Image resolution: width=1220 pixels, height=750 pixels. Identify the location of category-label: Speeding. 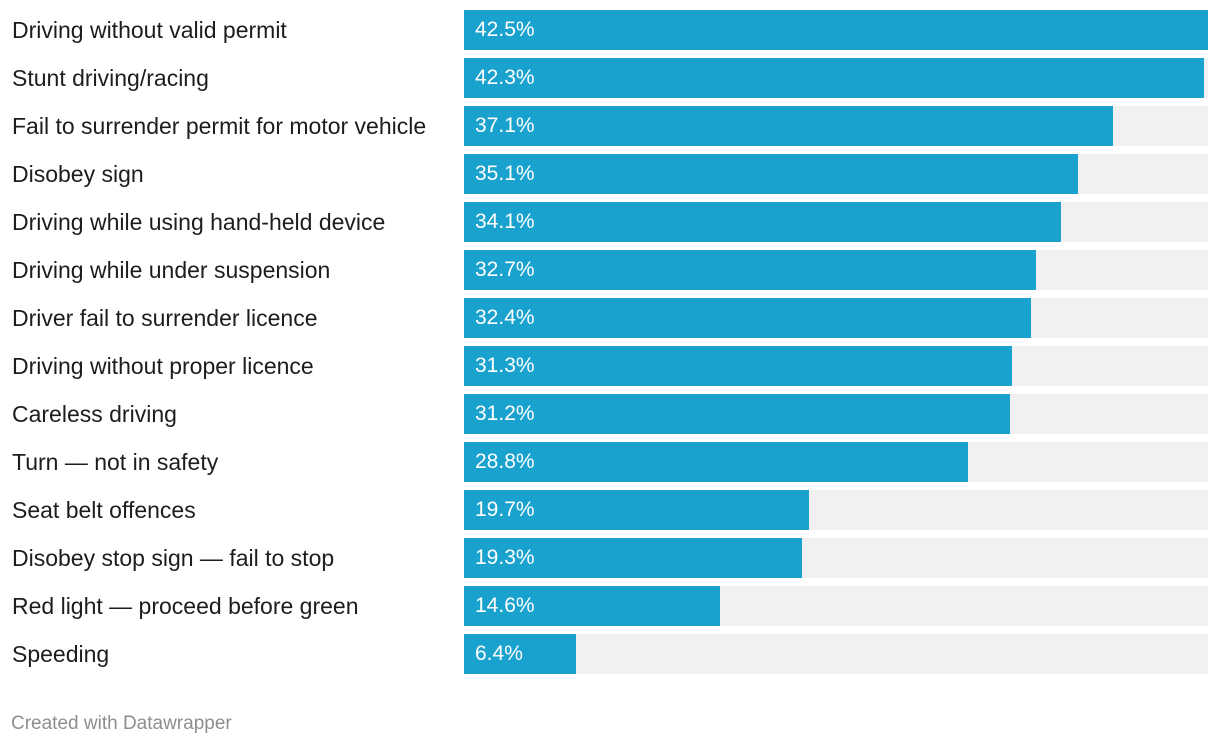
(61, 654).